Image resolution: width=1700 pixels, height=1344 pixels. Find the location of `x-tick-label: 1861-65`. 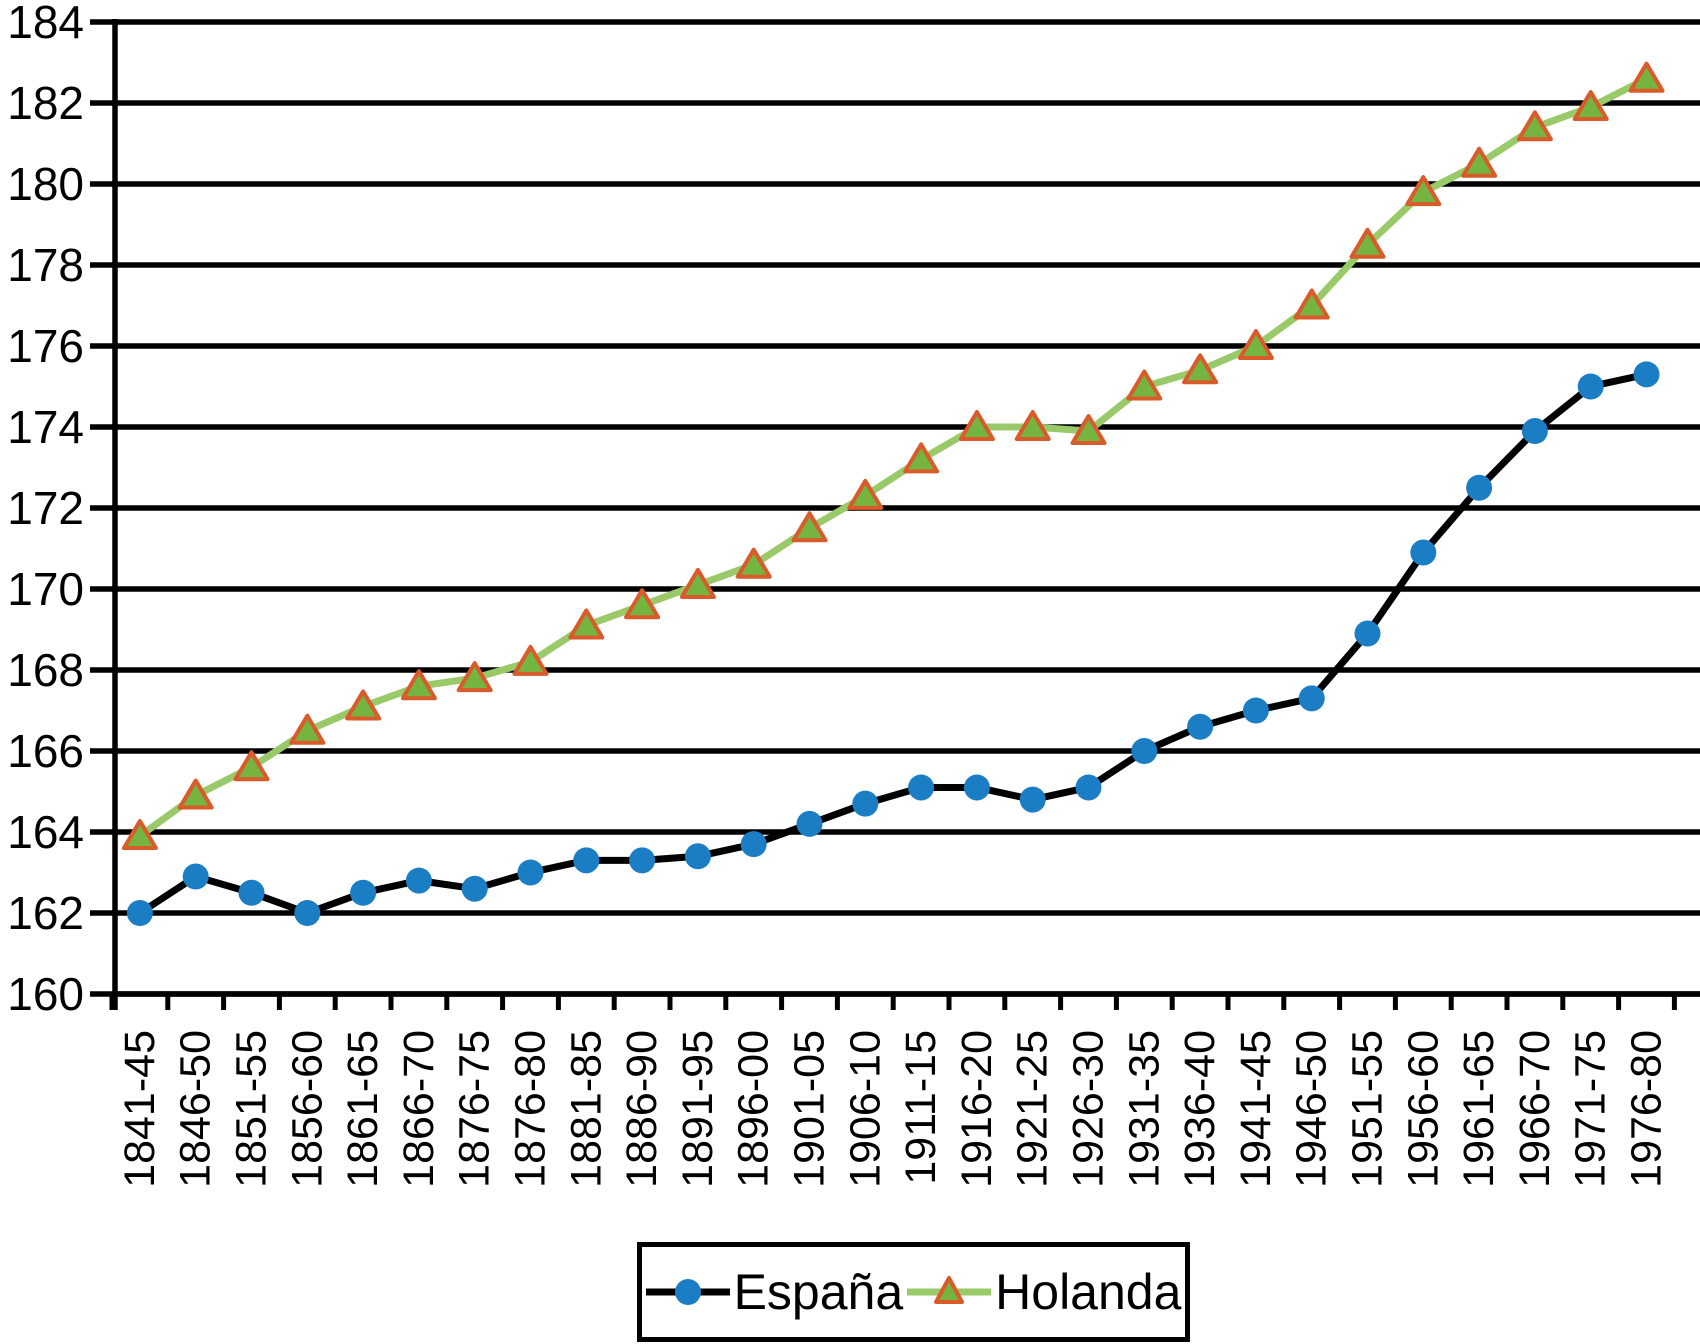

x-tick-label: 1861-65 is located at coordinates (363, 1109).